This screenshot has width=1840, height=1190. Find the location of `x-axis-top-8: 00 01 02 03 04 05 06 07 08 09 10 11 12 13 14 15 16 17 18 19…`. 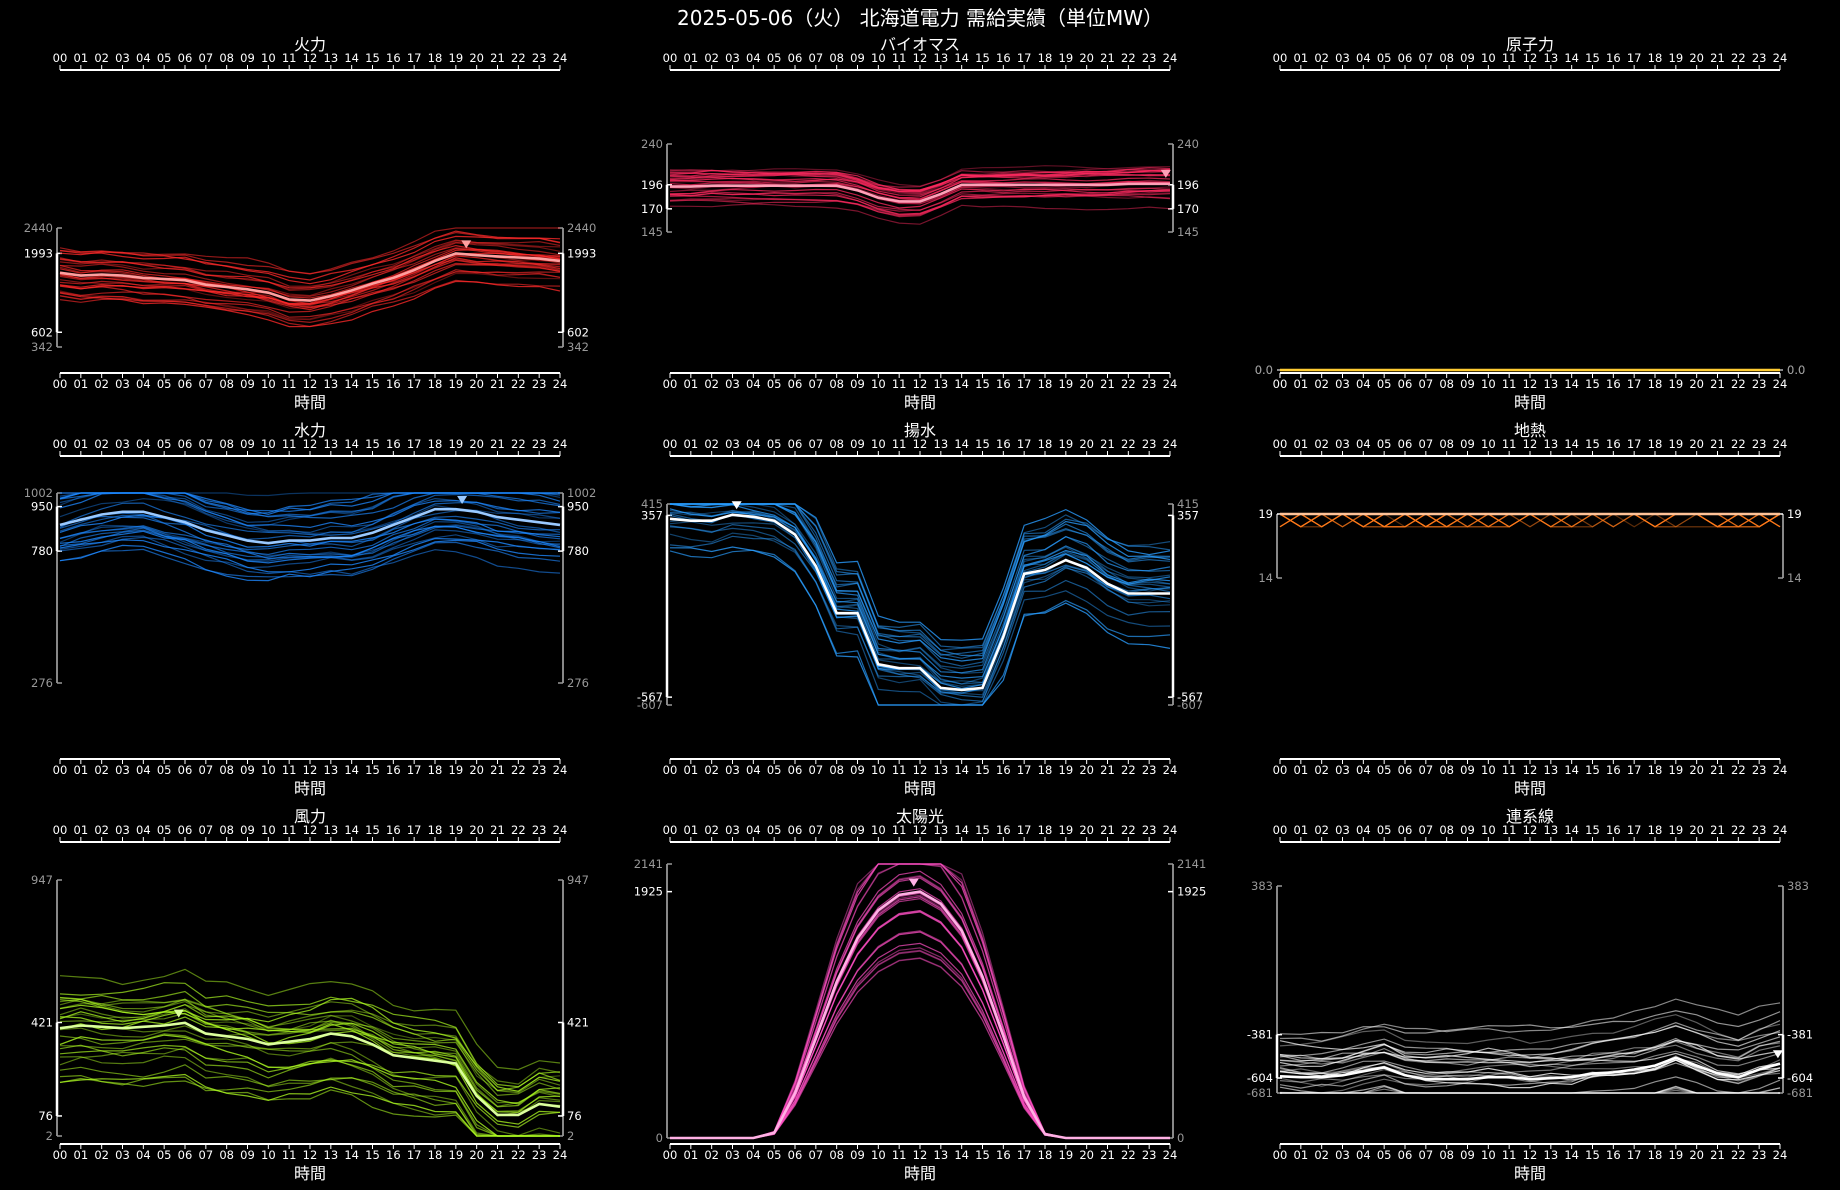

x-axis-top-8: 00 01 02 03 04 05 06 07 08 09 10 11 12 13 14 15 16 17 18 19… is located at coordinates (1530, 833).